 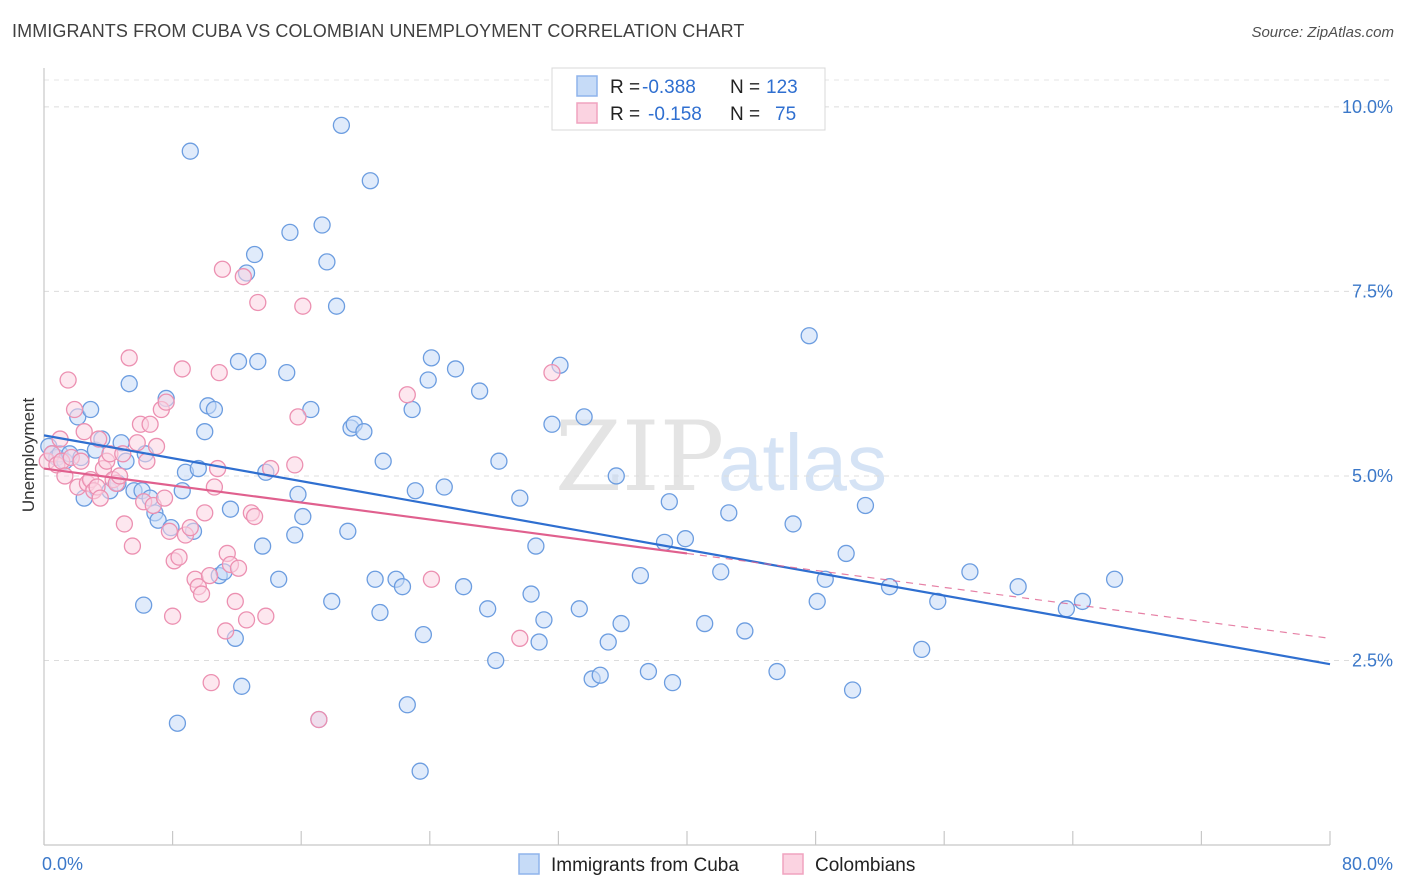 I want to click on y-tick-label: 10.0%, so click(x=1367, y=107).